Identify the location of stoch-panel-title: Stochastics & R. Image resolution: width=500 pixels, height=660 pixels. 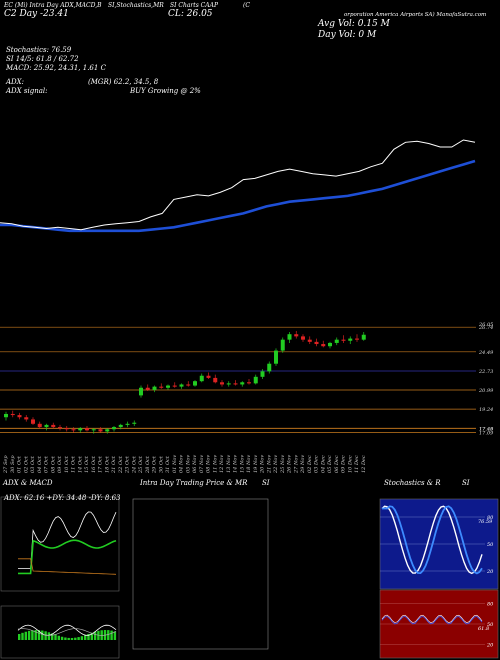
(412, 483).